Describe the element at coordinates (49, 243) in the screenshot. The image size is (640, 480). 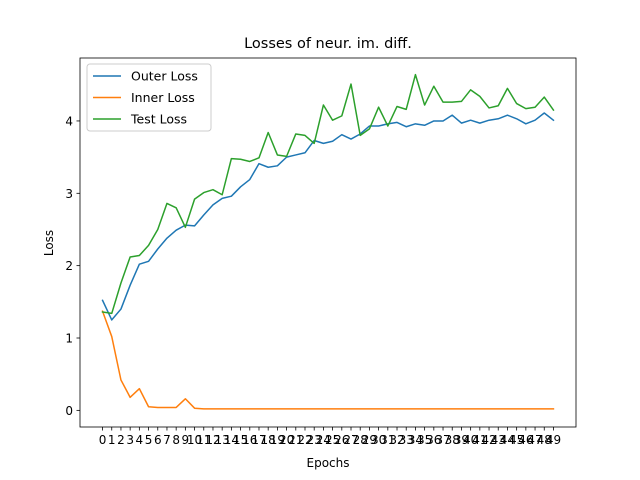
I see `y-axis-label: Loss` at that location.